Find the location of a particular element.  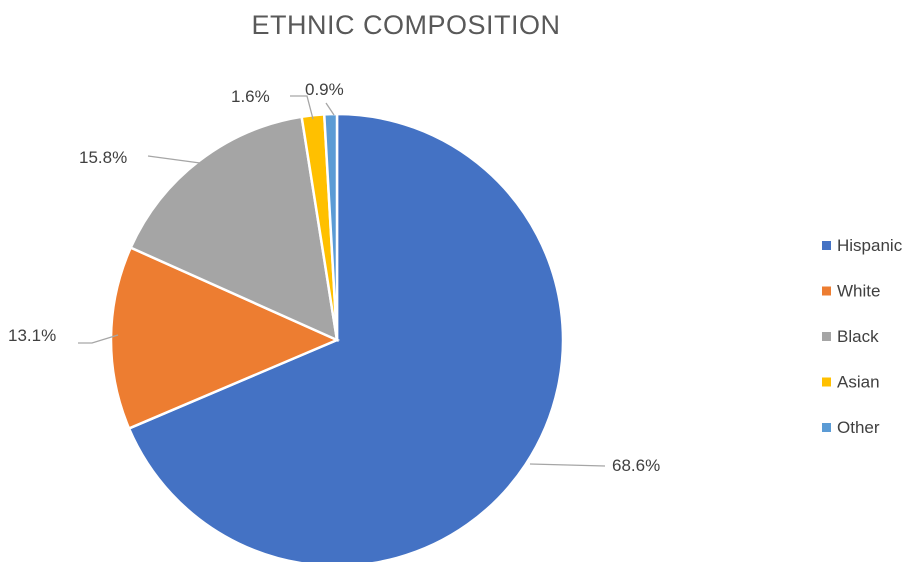

data-label-hispanic: 68.6% is located at coordinates (636, 465).